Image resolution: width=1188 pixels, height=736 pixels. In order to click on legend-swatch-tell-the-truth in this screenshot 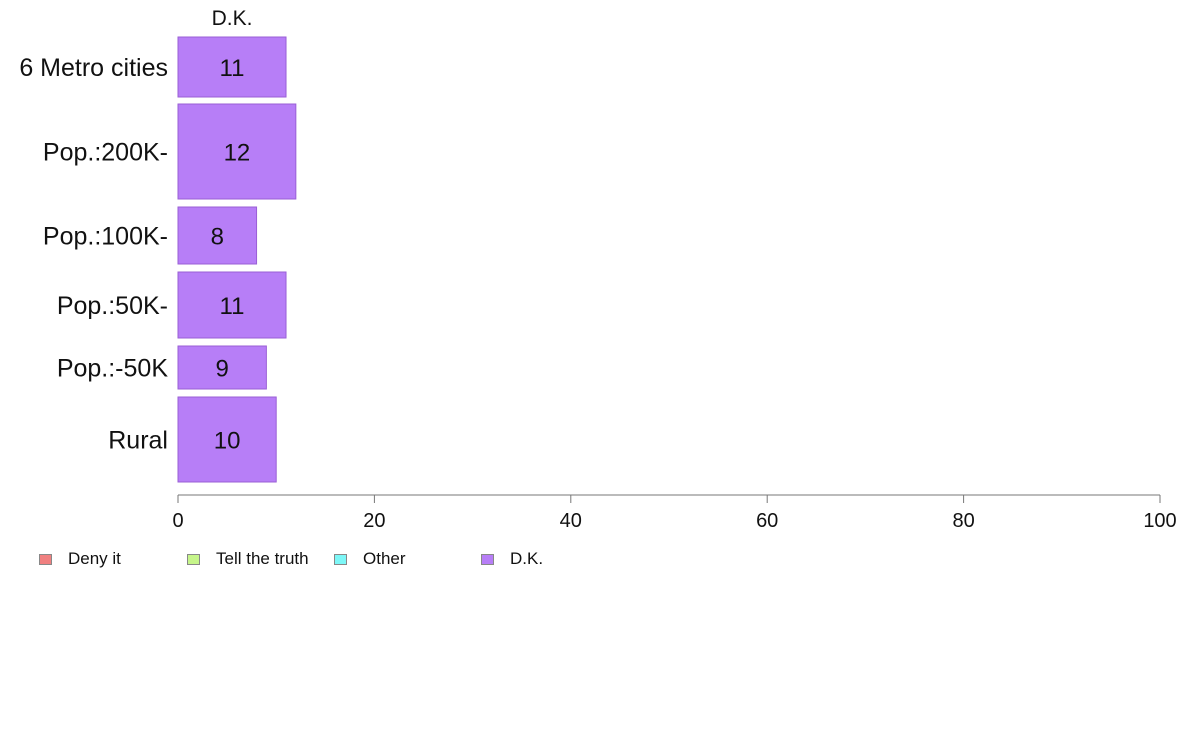, I will do `click(193, 559)`.